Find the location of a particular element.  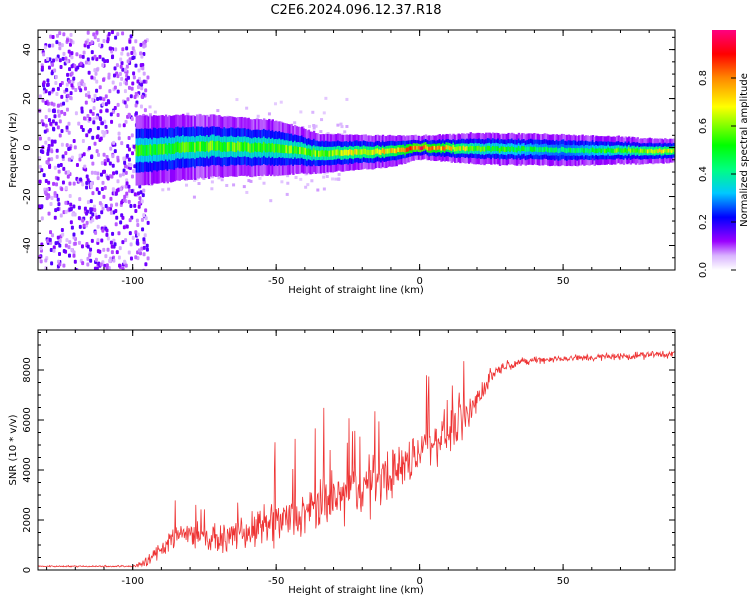

x-tick-label: 0 is located at coordinates (419, 581).